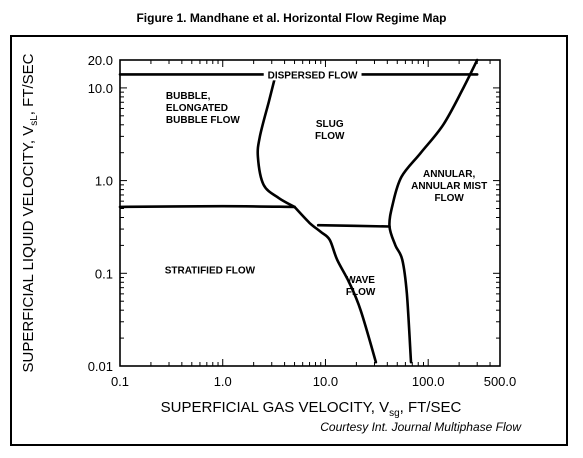 The height and width of the screenshot is (458, 583). What do you see at coordinates (104, 273) in the screenshot?
I see `y-tick-label: 0.1` at bounding box center [104, 273].